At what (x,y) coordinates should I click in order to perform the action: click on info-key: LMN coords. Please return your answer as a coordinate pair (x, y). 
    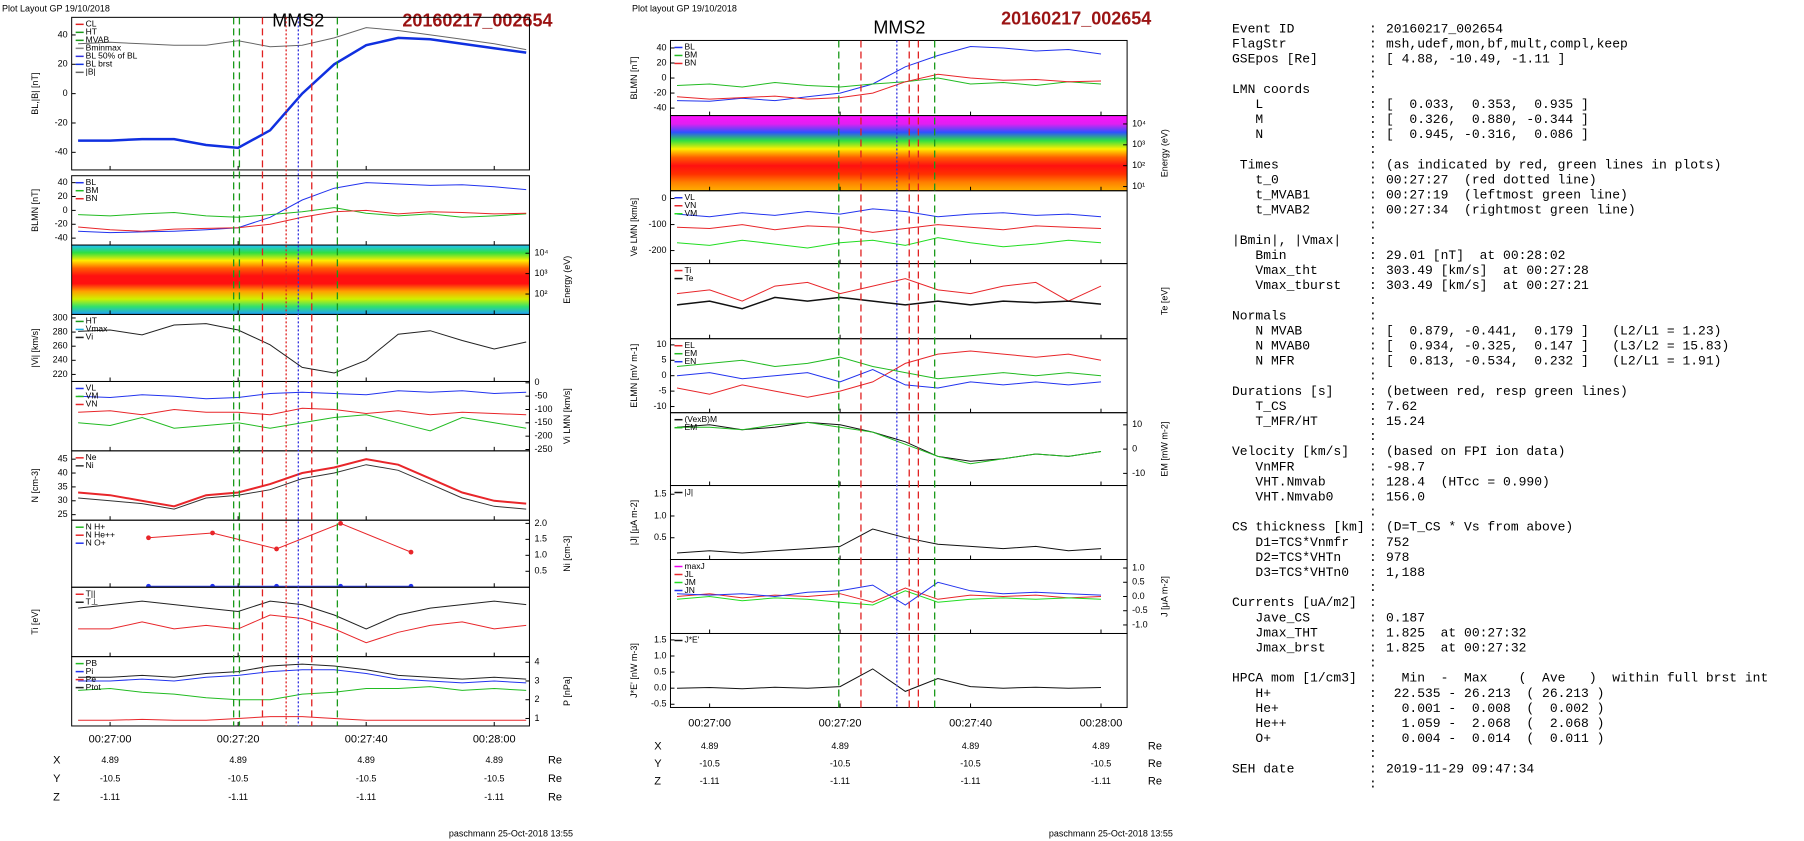
    Looking at the image, I should click on (1271, 89).